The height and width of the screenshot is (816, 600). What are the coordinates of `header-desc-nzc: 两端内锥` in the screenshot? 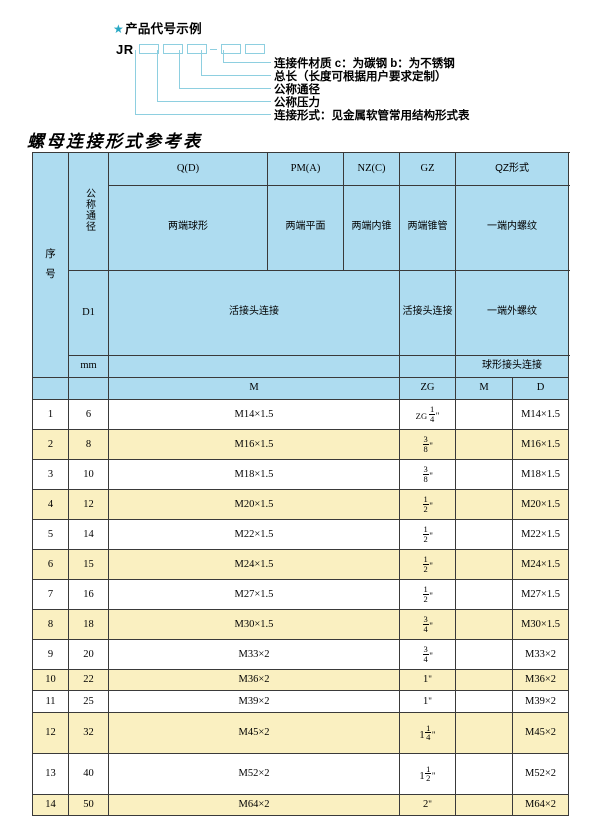 It's located at (371, 227).